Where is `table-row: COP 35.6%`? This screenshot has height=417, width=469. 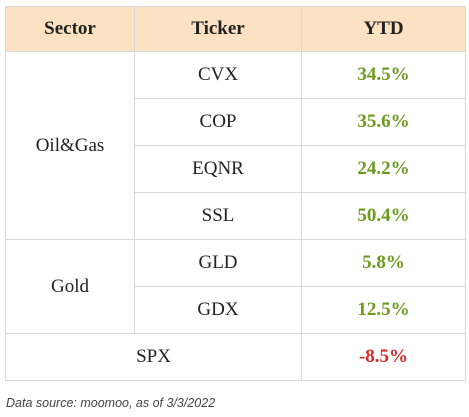 table-row: COP 35.6% is located at coordinates (236, 122).